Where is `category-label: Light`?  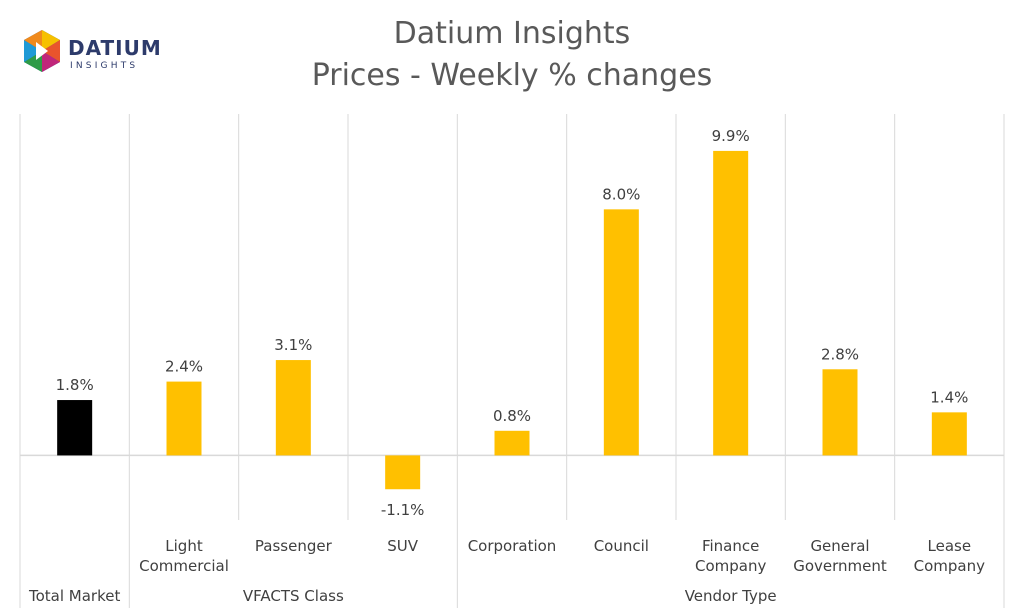
category-label: Light is located at coordinates (184, 546).